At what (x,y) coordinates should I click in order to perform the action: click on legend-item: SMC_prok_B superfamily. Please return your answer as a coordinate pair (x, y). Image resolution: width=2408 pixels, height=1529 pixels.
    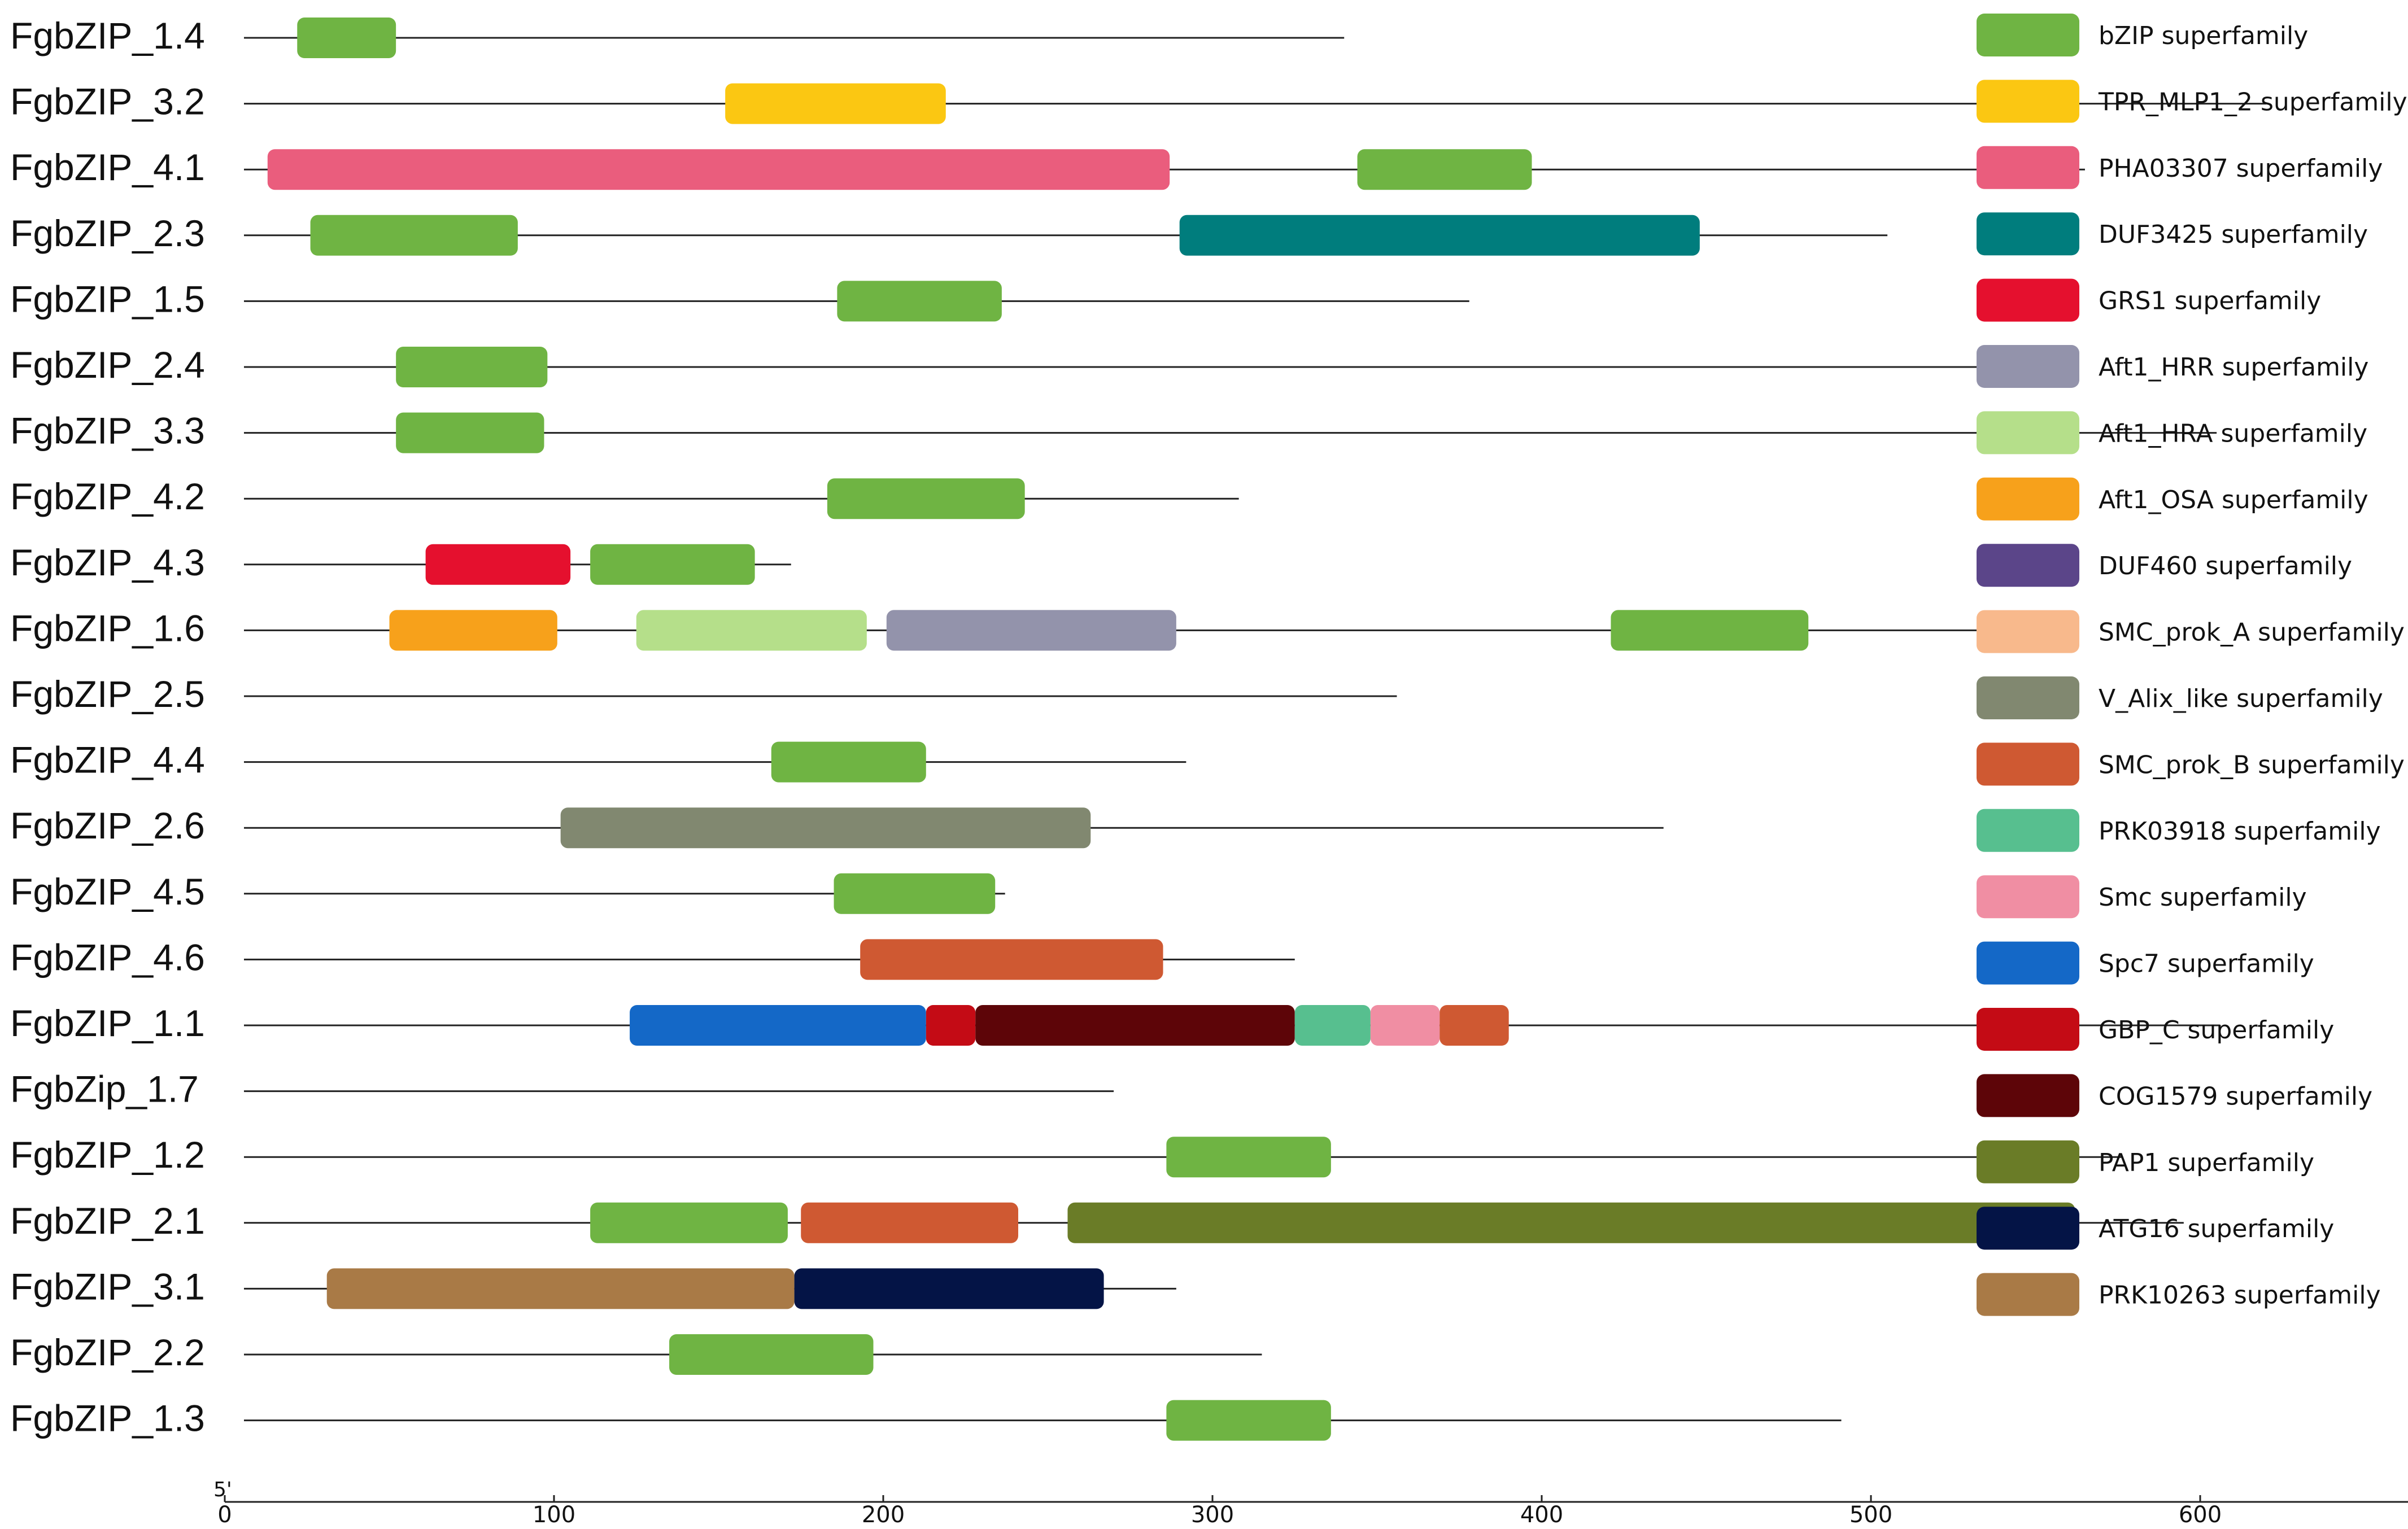
    Looking at the image, I should click on (2191, 764).